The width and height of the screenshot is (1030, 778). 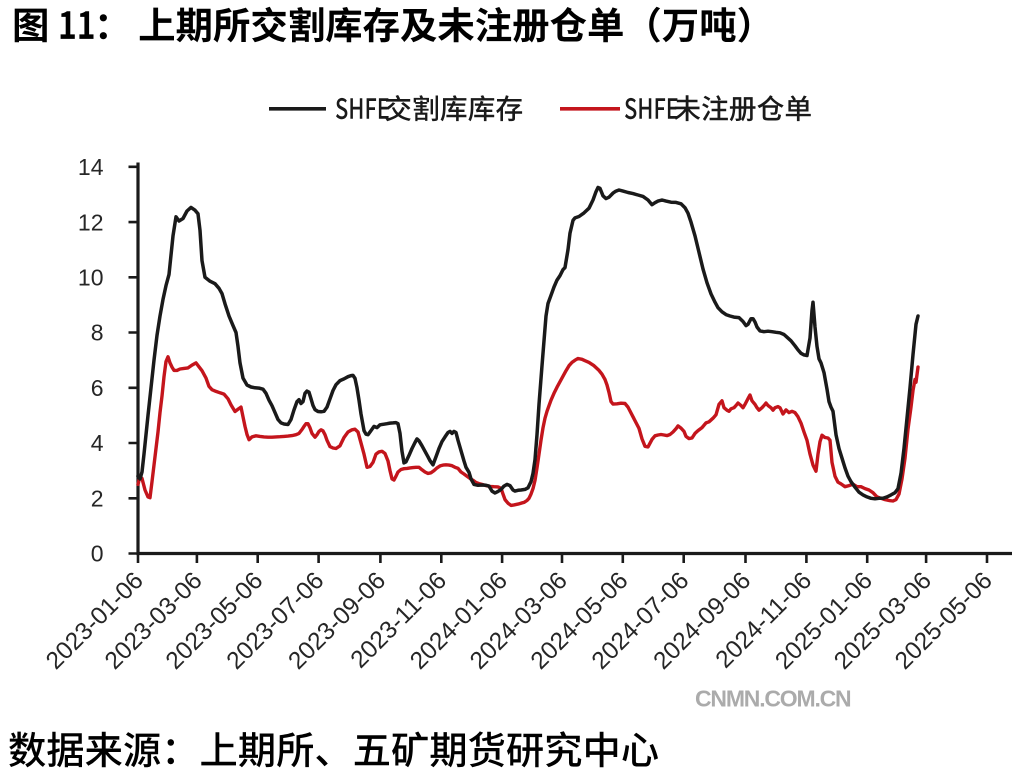 I want to click on svg-text: 0, so click(x=97, y=554).